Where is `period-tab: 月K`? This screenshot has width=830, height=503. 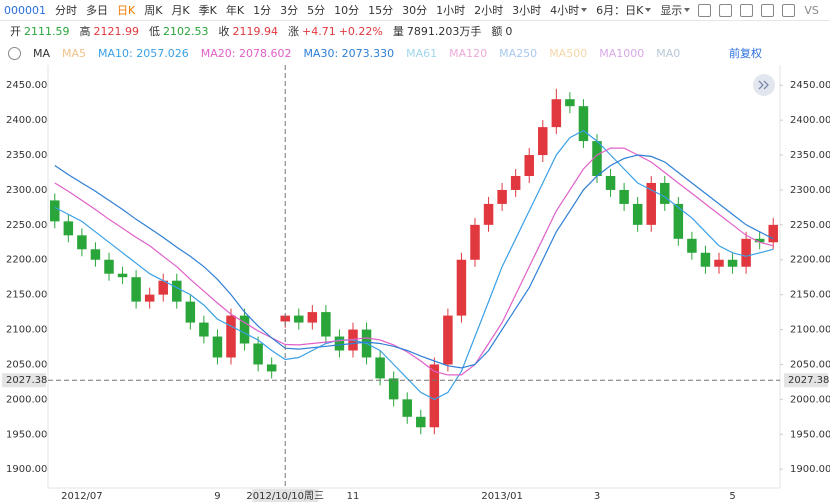 period-tab: 月K is located at coordinates (180, 10).